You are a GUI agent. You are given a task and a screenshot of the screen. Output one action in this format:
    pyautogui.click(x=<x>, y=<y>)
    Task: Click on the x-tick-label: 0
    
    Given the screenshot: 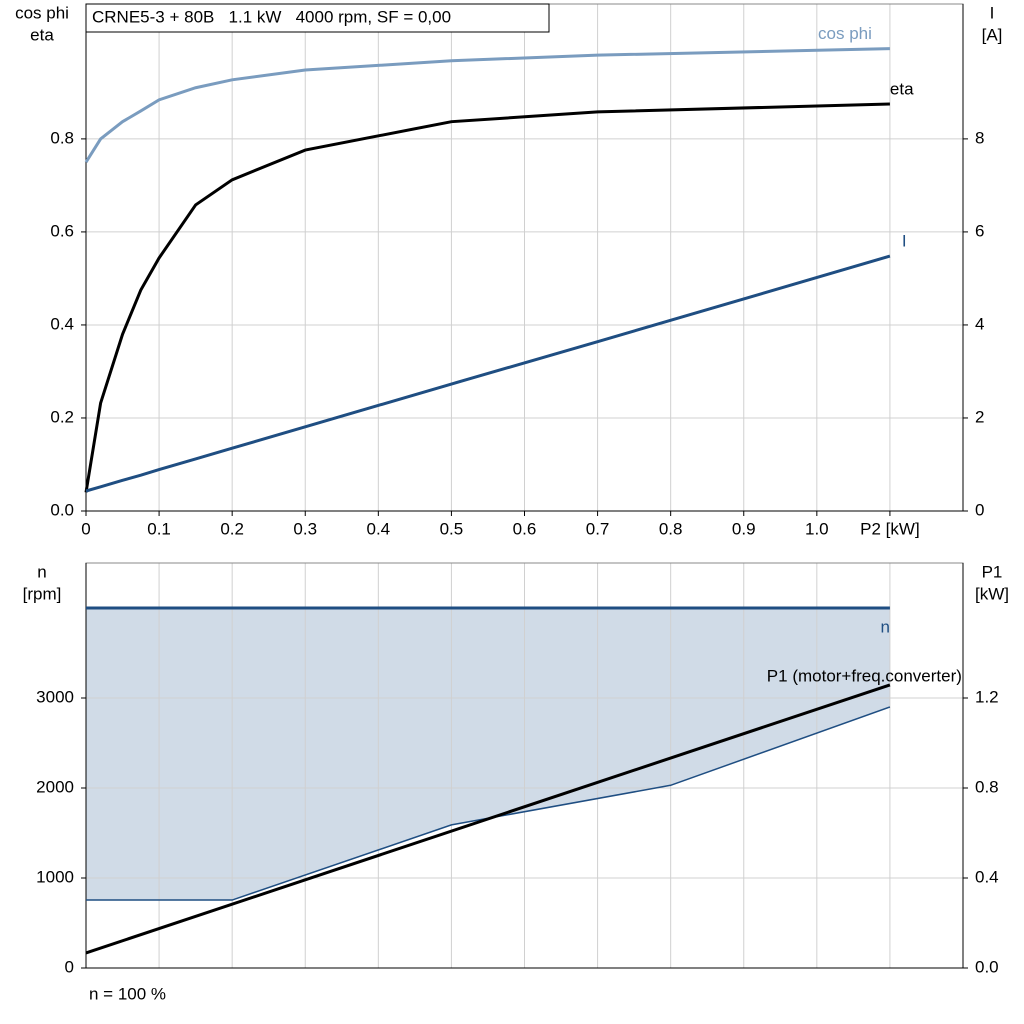 What is the action you would take?
    pyautogui.click(x=85, y=528)
    